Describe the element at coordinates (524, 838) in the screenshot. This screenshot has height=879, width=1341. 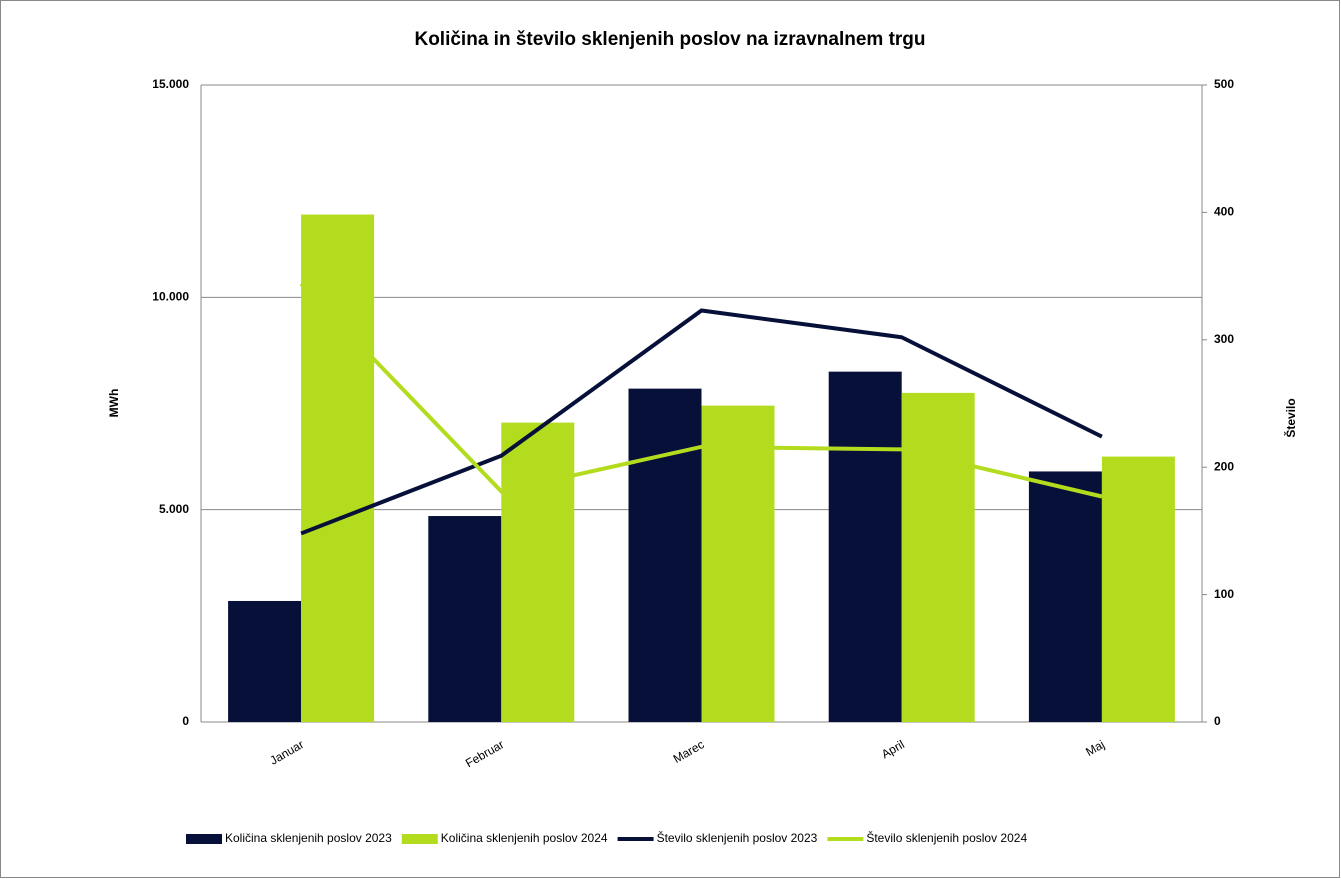
I see `legend-label: Količina sklenjenih poslov 2024` at that location.